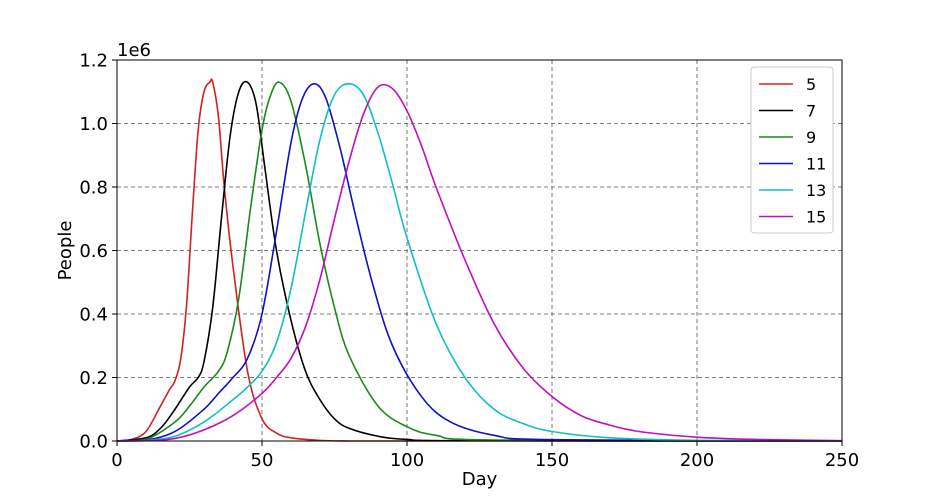 This screenshot has height=504, width=936. I want to click on x-axis-label: Day, so click(480, 479).